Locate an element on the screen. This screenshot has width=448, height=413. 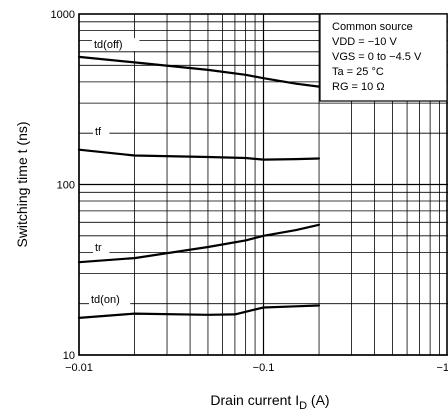
y-tick-label: 1000 is located at coordinates (63, 15).